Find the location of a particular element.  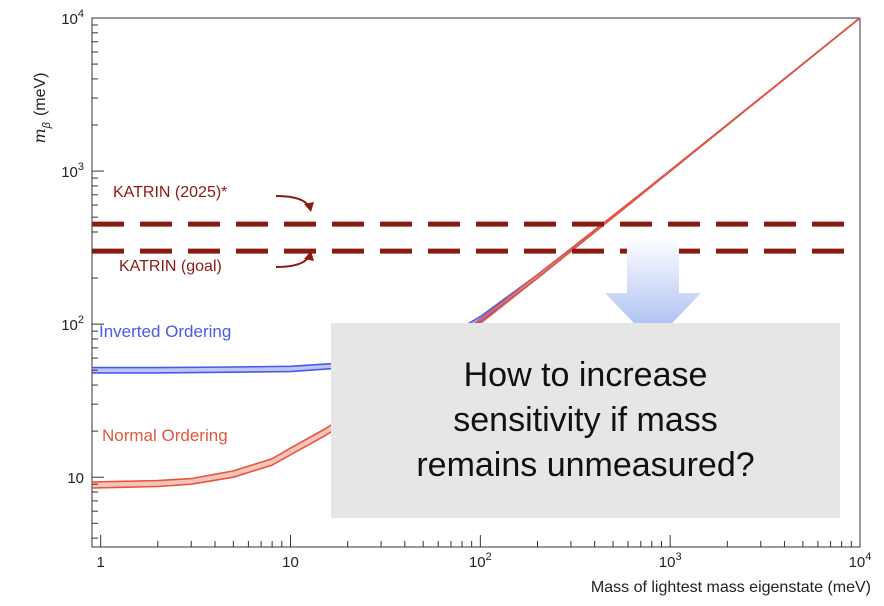

katrin-goal-arrowhead is located at coordinates (309, 256).